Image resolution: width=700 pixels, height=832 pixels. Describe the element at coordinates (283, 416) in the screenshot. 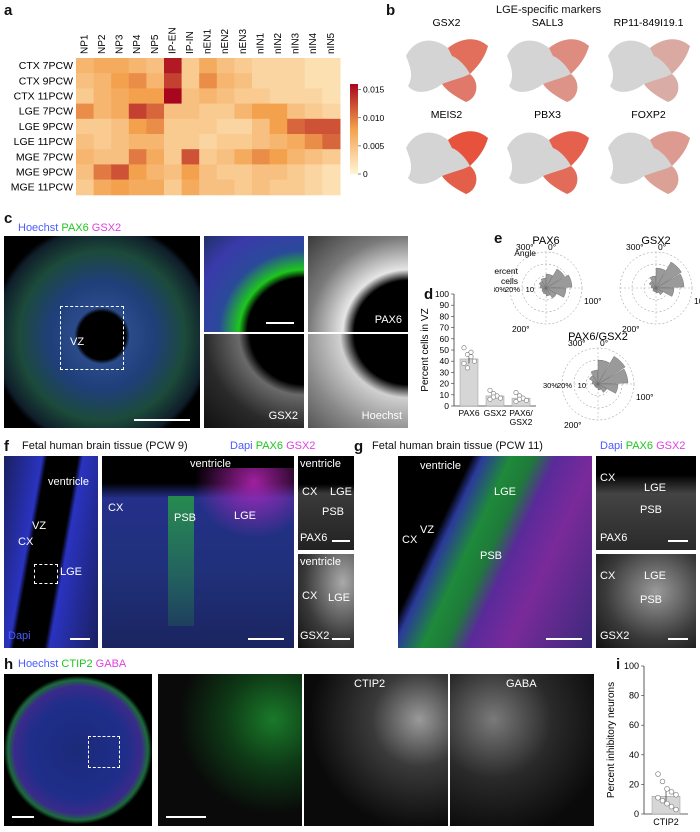

I see `c-gsx2-label: GSX2` at that location.